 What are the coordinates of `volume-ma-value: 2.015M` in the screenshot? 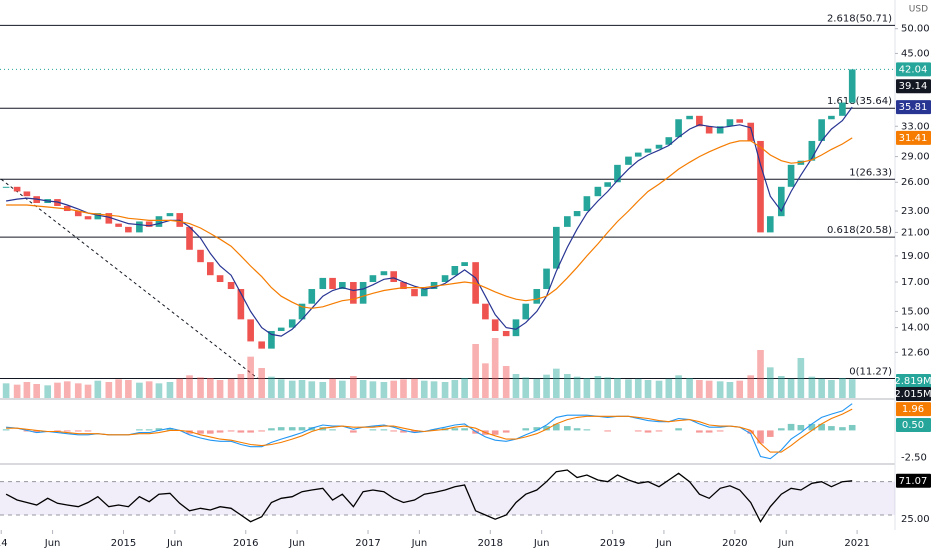 It's located at (912, 394).